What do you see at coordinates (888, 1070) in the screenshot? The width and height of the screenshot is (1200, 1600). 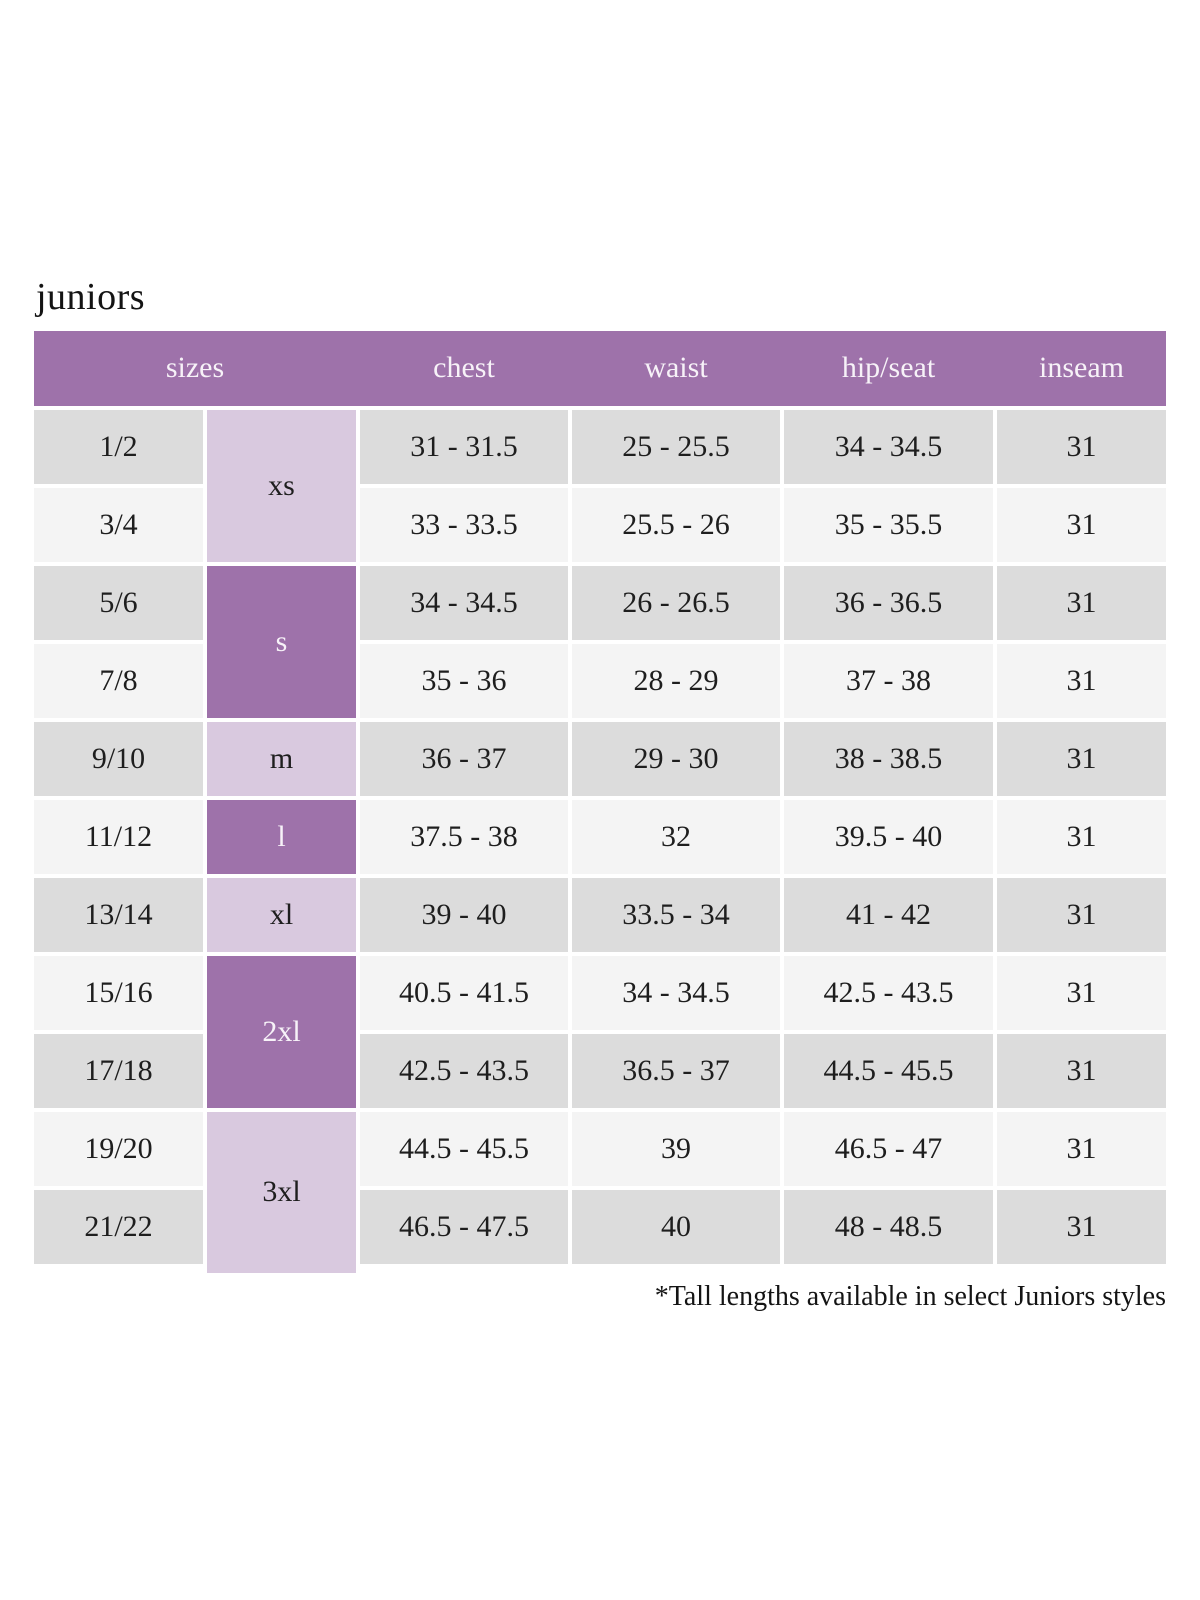 I see `hip-seat-cell: 44.5 - 45.5` at bounding box center [888, 1070].